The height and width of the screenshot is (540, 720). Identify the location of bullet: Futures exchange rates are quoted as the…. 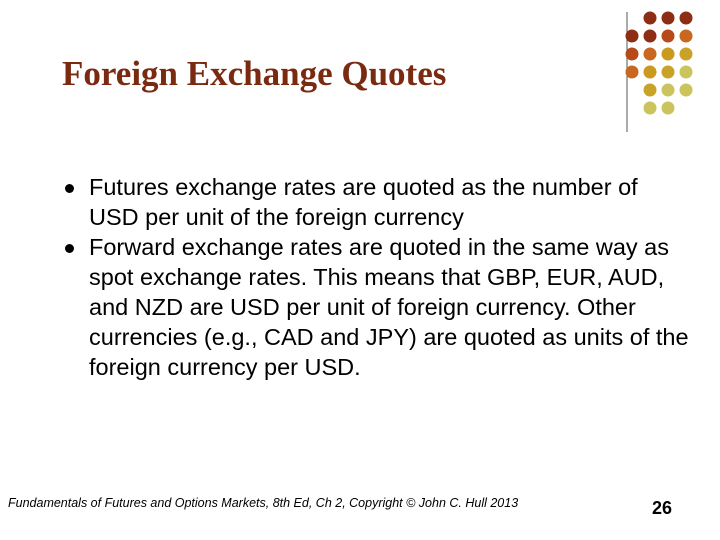
(377, 202).